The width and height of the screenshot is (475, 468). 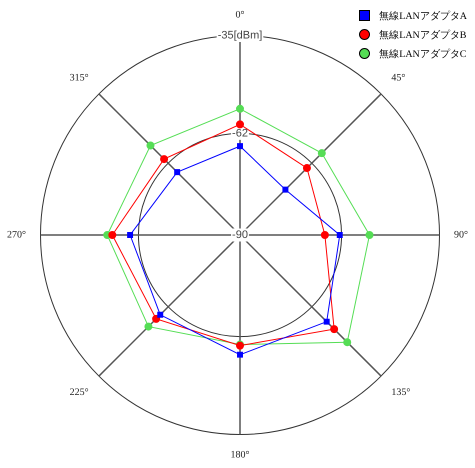 What do you see at coordinates (240, 133) in the screenshot?
I see `y-tick-label: -62` at bounding box center [240, 133].